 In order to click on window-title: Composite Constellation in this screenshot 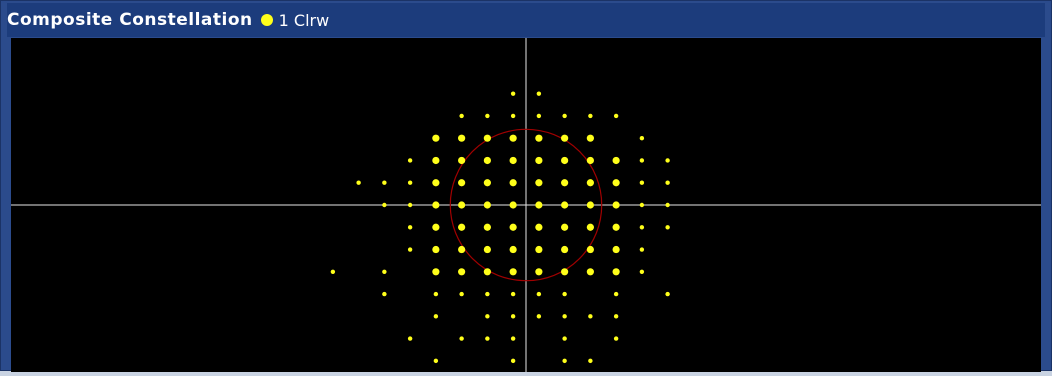, I will do `click(130, 20)`.